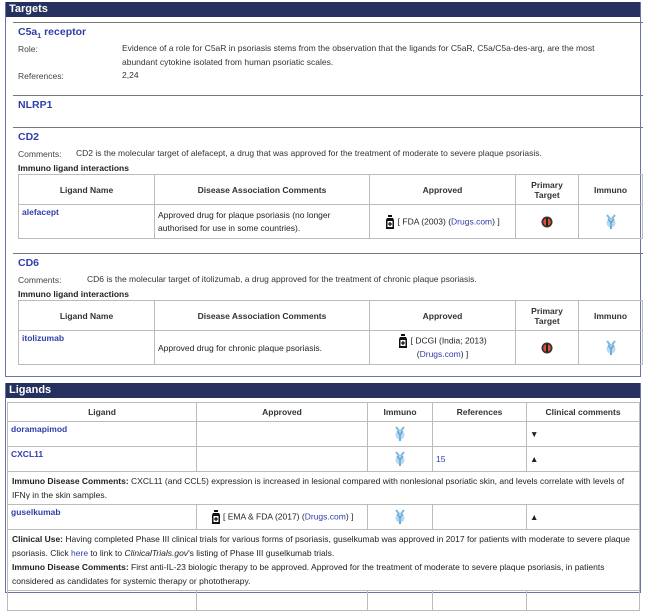 This screenshot has width=647, height=611. Describe the element at coordinates (43, 338) in the screenshot. I see `ligand-link: itolizumab` at that location.